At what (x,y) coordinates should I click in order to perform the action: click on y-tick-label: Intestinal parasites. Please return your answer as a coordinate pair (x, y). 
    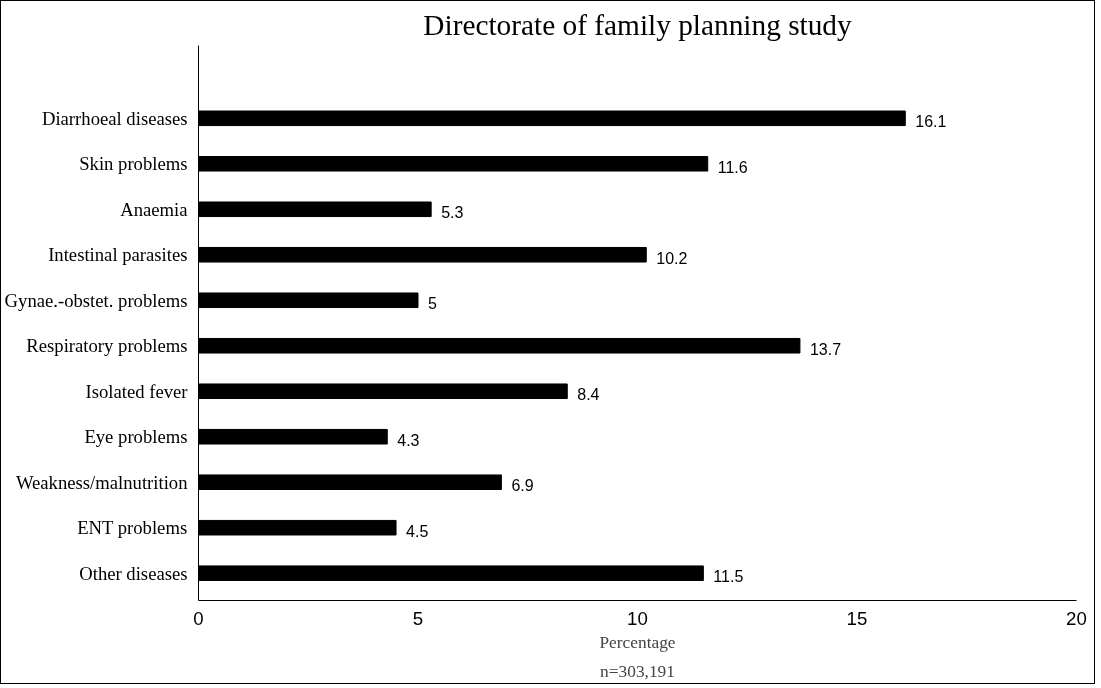
    Looking at the image, I should click on (118, 255).